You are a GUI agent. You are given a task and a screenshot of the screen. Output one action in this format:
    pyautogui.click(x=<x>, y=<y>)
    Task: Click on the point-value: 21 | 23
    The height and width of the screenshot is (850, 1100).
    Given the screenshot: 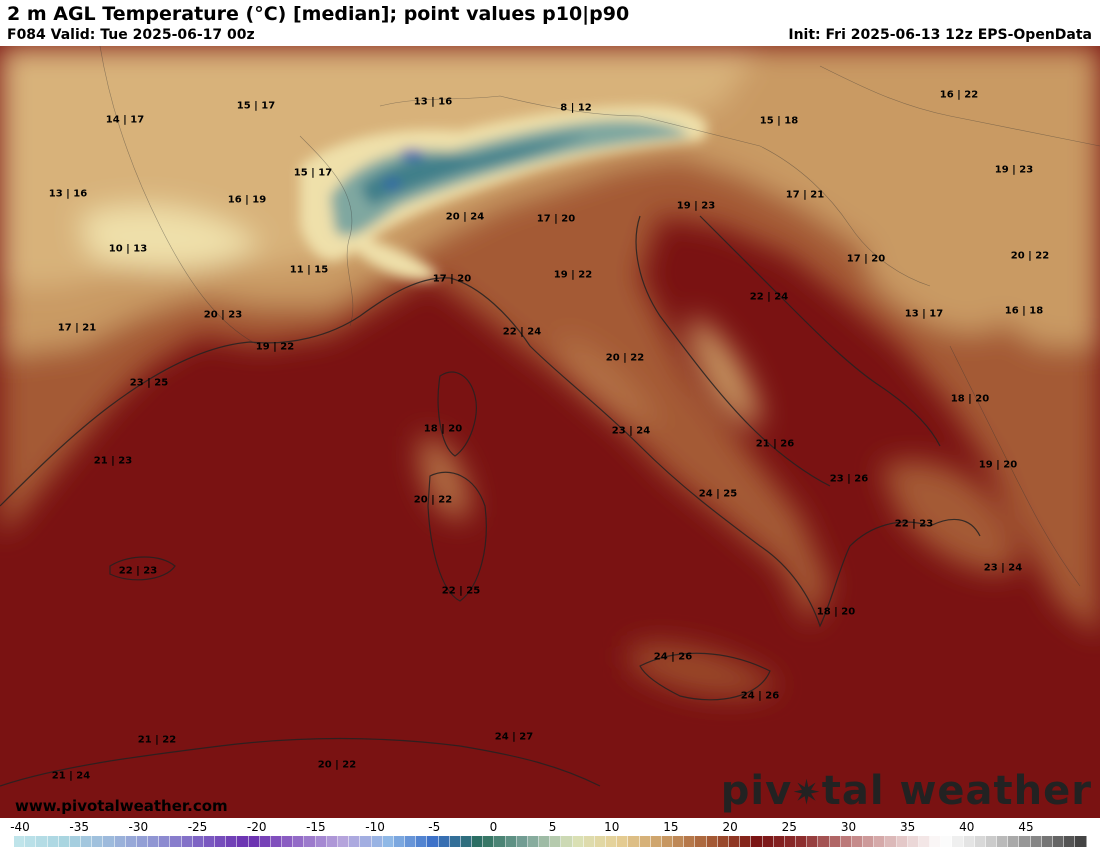 What is the action you would take?
    pyautogui.click(x=113, y=461)
    